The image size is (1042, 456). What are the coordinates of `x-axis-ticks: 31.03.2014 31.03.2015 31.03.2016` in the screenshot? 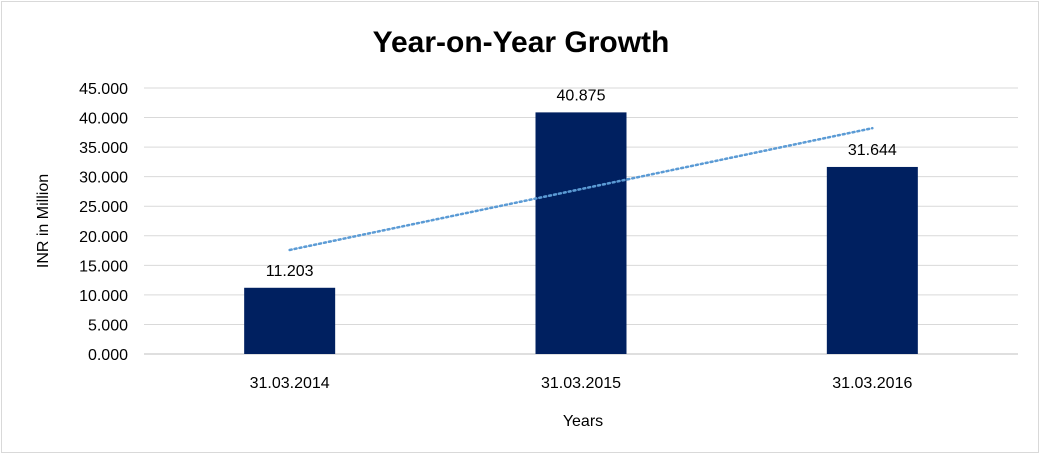 It's located at (581, 383).